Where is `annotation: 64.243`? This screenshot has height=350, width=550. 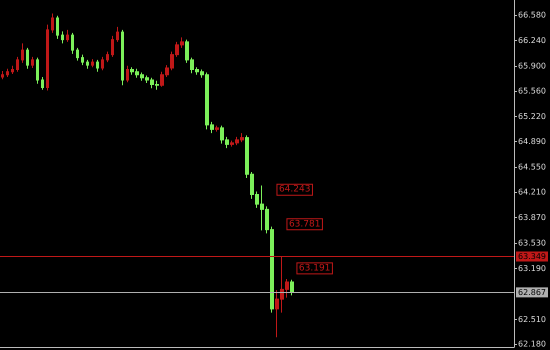
annotation: 64.243 is located at coordinates (294, 189).